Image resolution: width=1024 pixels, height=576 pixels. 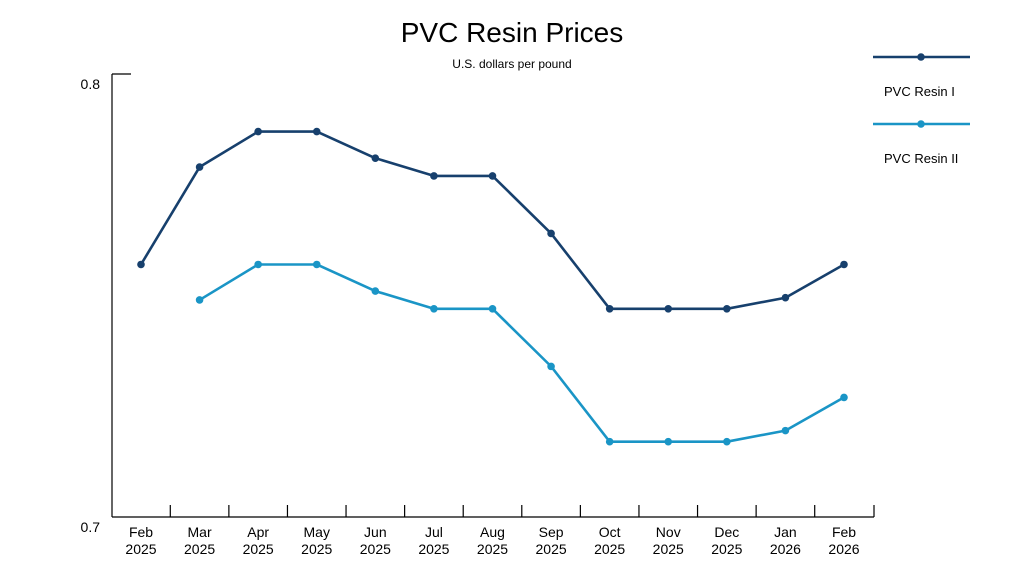 I want to click on x-tick-label-month: Jan, so click(x=785, y=532).